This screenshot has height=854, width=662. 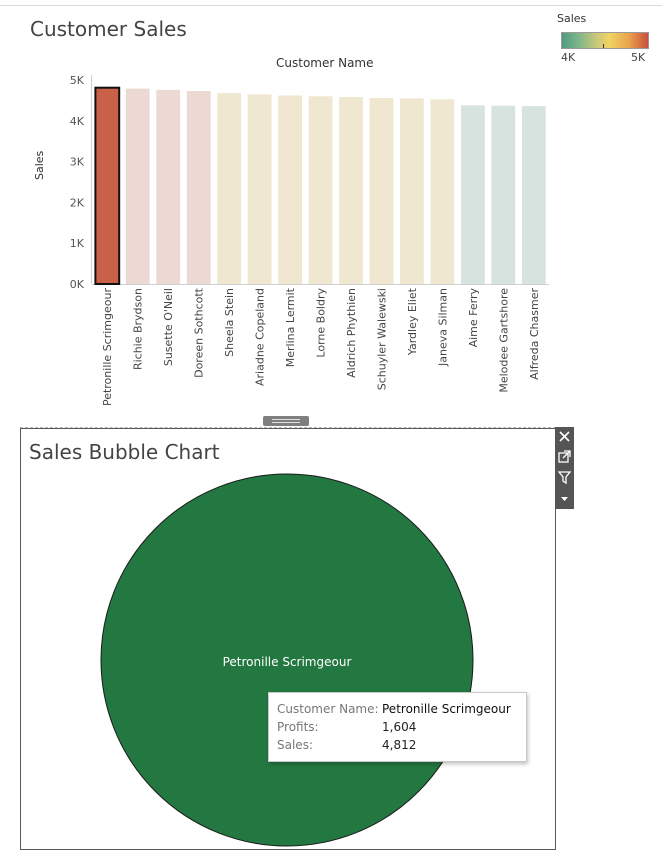 I want to click on bar-janeva-silman, so click(x=442, y=191).